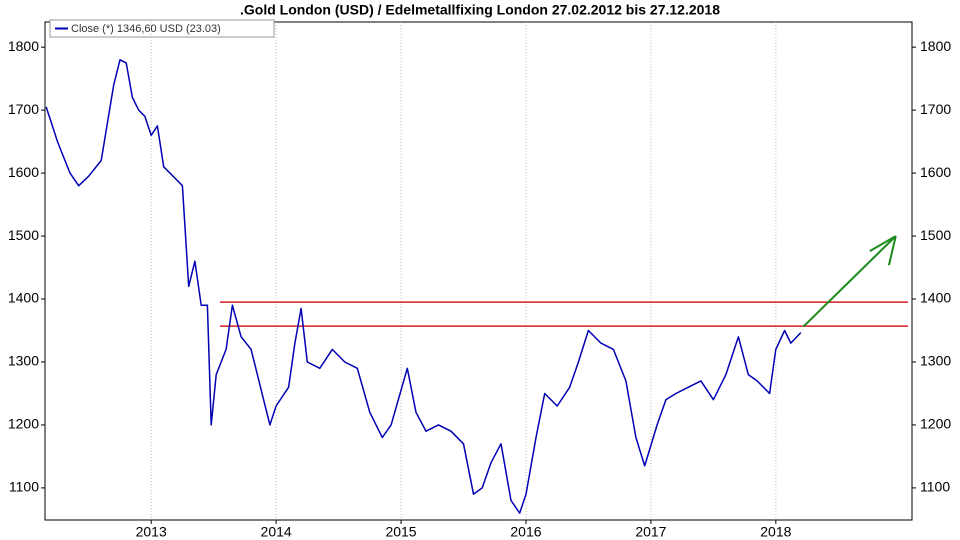 The width and height of the screenshot is (960, 540). What do you see at coordinates (935, 172) in the screenshot?
I see `y2-tick-label: 1600` at bounding box center [935, 172].